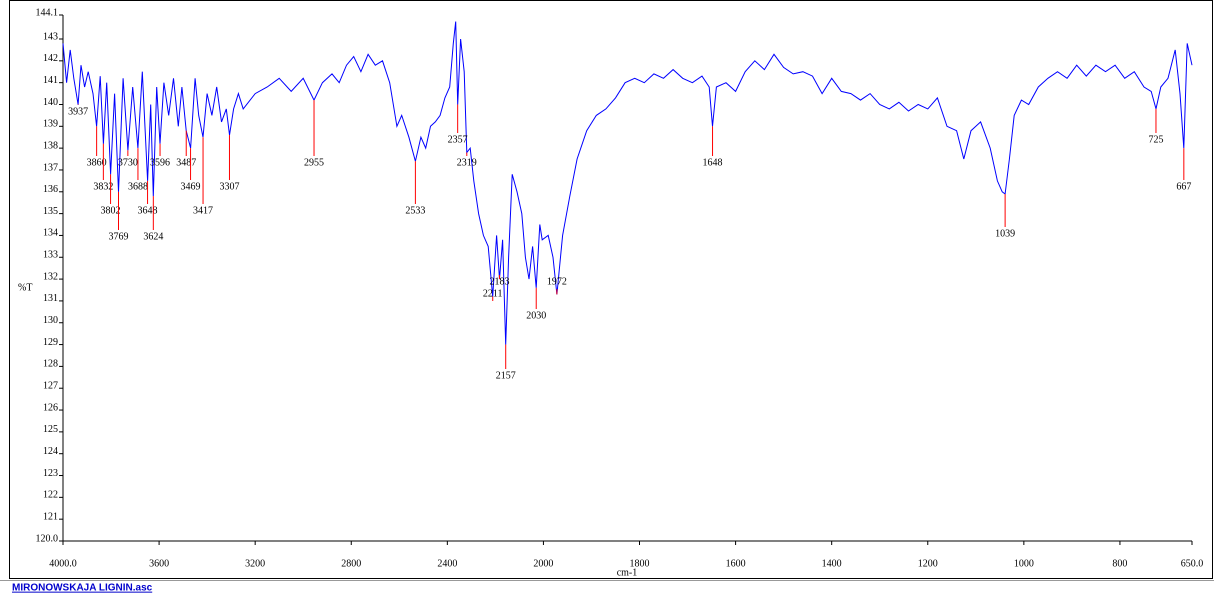 The width and height of the screenshot is (1214, 595). I want to click on peak-label: 3417, so click(203, 210).